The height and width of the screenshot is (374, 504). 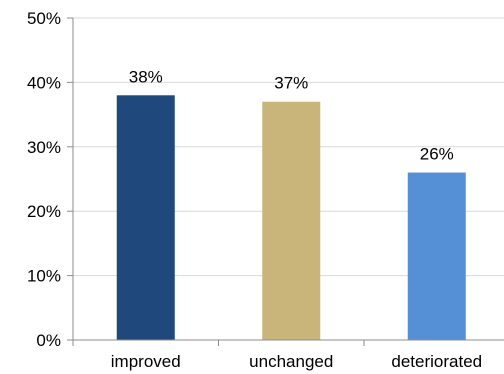 What do you see at coordinates (44, 82) in the screenshot?
I see `y-tick-label: 40%` at bounding box center [44, 82].